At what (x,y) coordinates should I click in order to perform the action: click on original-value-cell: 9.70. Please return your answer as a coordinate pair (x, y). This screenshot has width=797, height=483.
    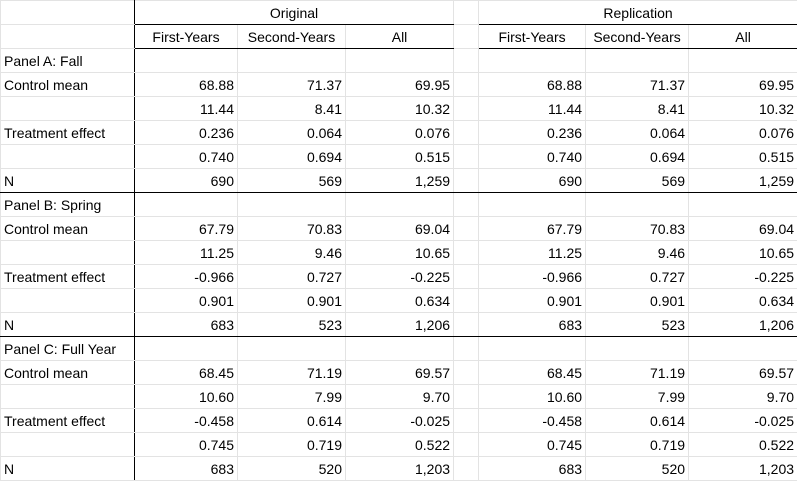
    Looking at the image, I should click on (399, 396).